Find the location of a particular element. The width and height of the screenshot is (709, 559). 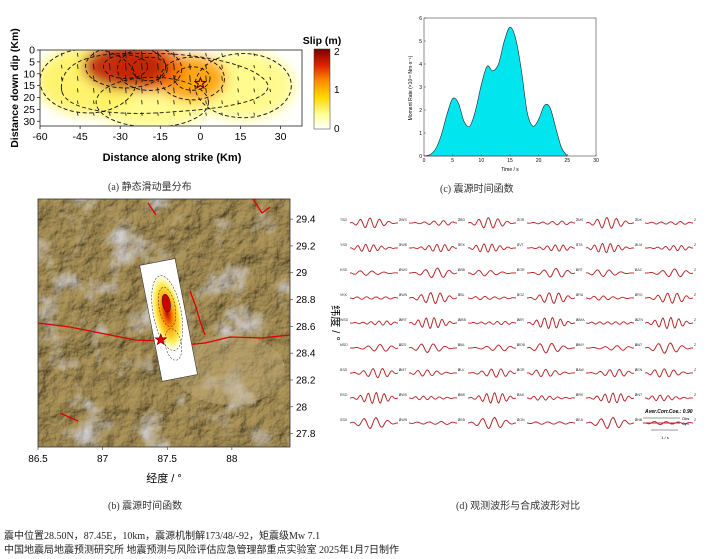

station-label: WRT is located at coordinates (403, 320).